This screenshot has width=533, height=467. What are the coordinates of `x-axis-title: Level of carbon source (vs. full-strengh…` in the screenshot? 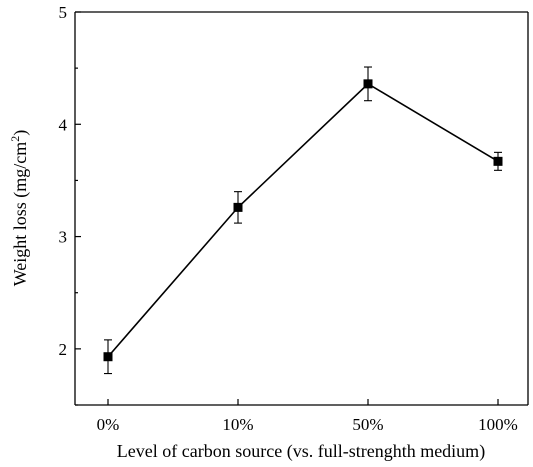 It's located at (301, 451).